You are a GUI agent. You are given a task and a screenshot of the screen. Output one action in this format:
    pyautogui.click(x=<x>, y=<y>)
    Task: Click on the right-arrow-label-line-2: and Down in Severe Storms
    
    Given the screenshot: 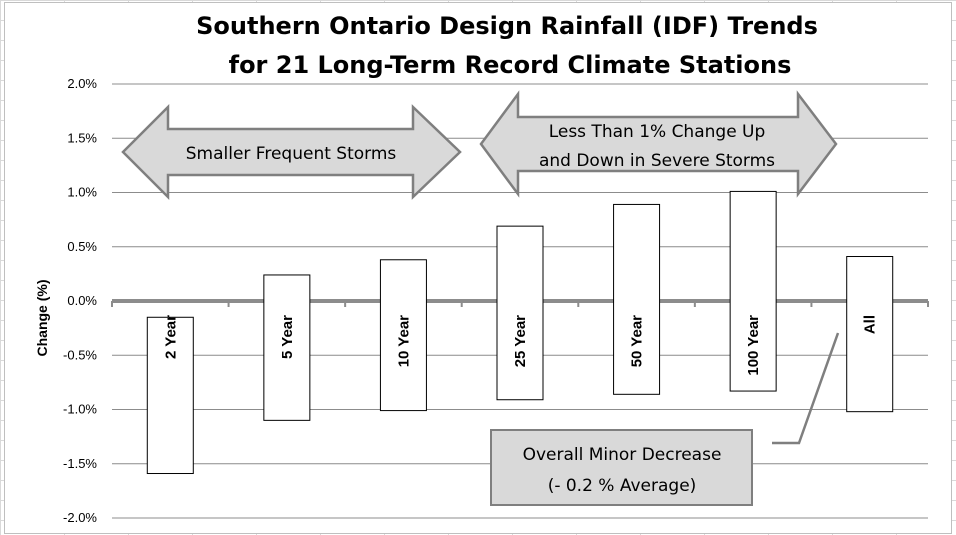 What is the action you would take?
    pyautogui.click(x=657, y=161)
    